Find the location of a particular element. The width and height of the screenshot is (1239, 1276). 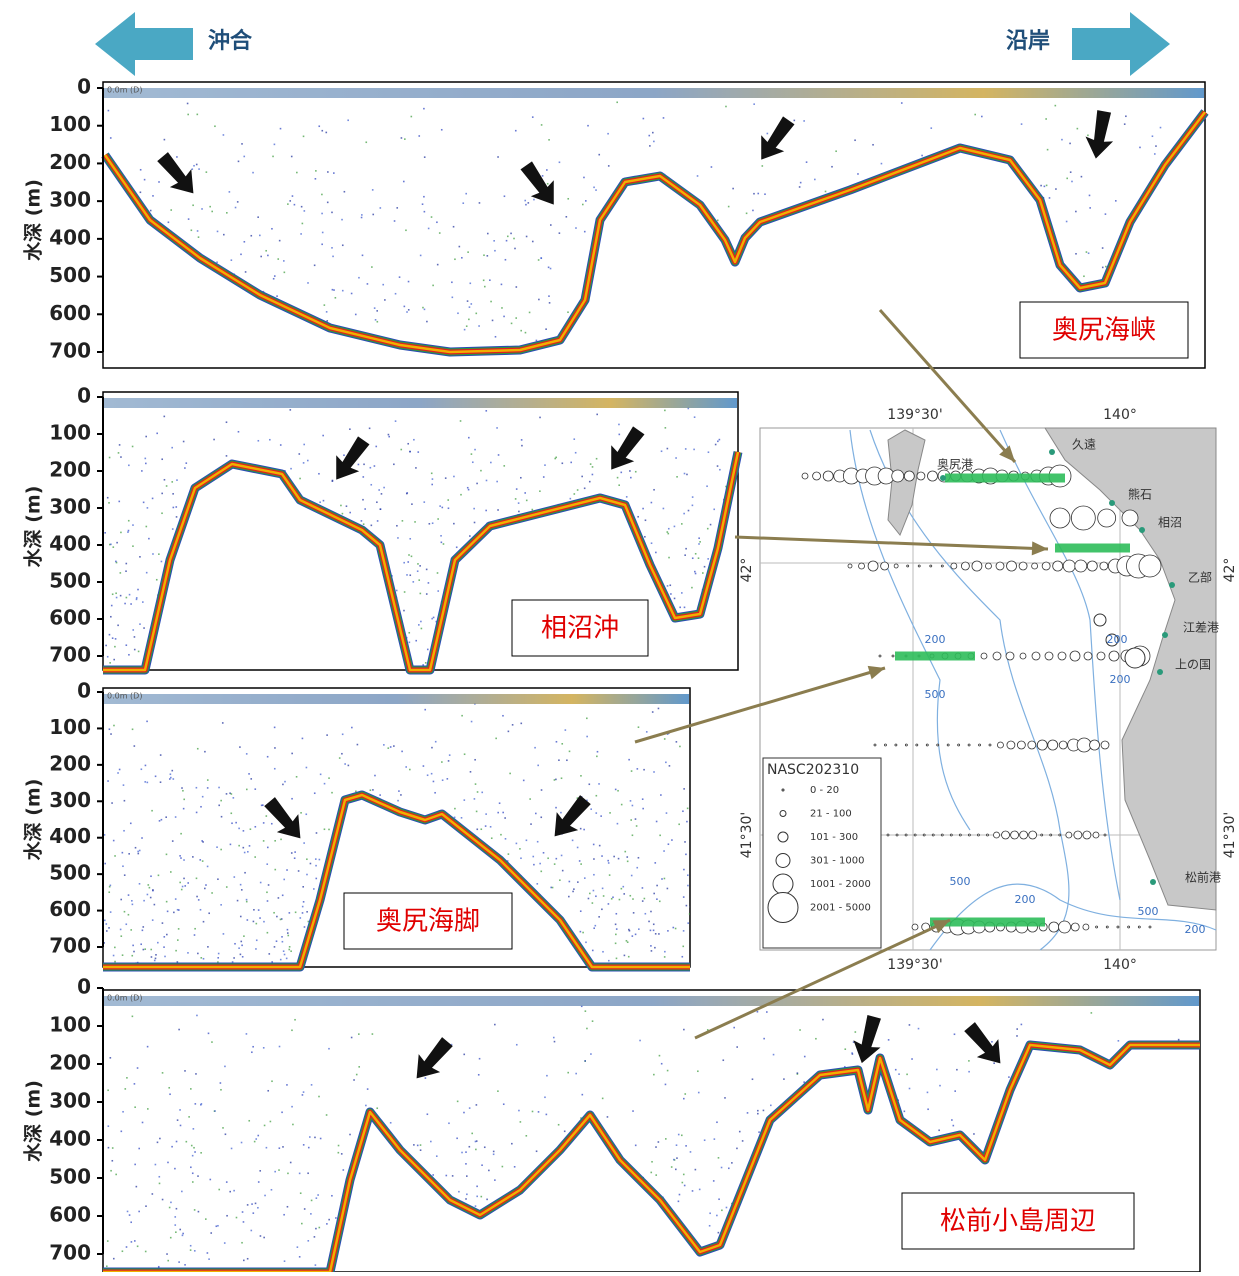

legend-symbol is located at coordinates (783, 861).